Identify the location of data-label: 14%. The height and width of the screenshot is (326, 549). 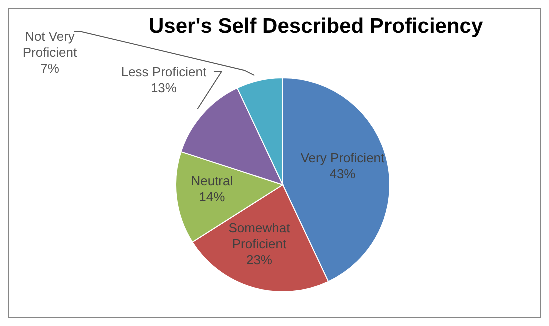
(212, 196).